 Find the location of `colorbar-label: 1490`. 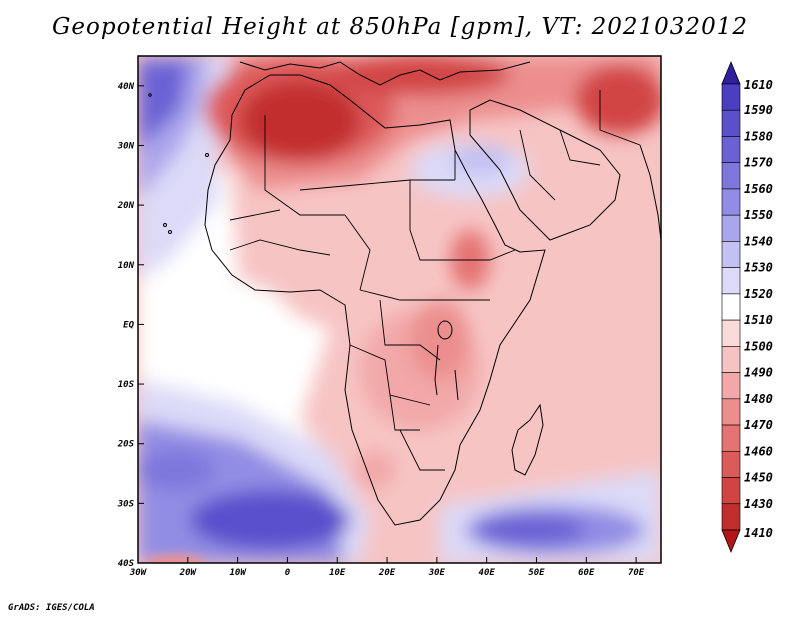

colorbar-label: 1490 is located at coordinates (758, 373).